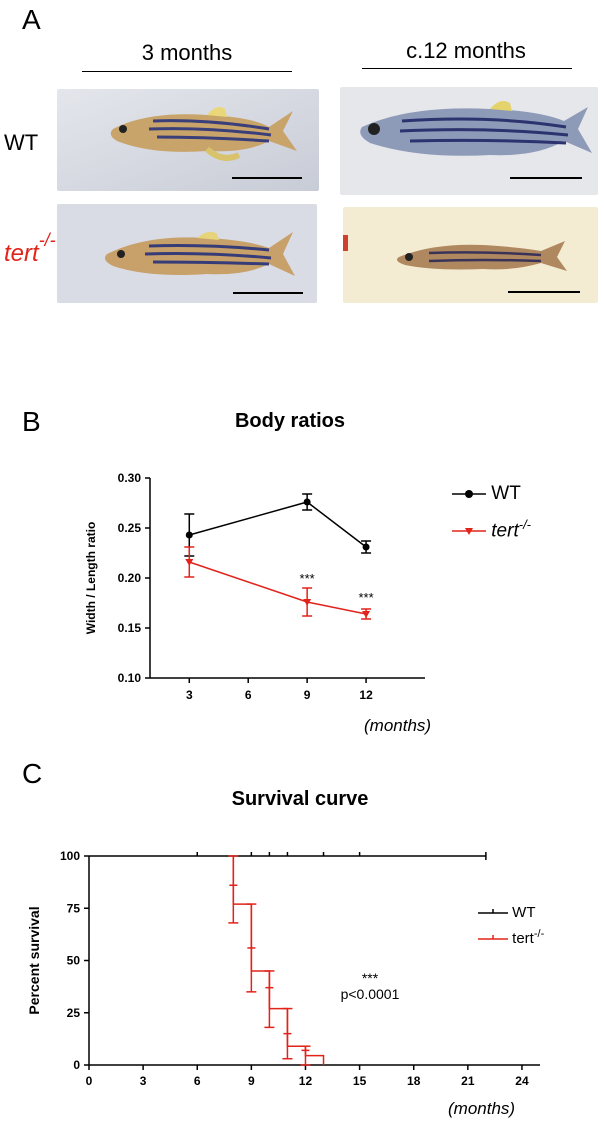  Describe the element at coordinates (74, 1013) in the screenshot. I see `y-tick-label: 25` at that location.